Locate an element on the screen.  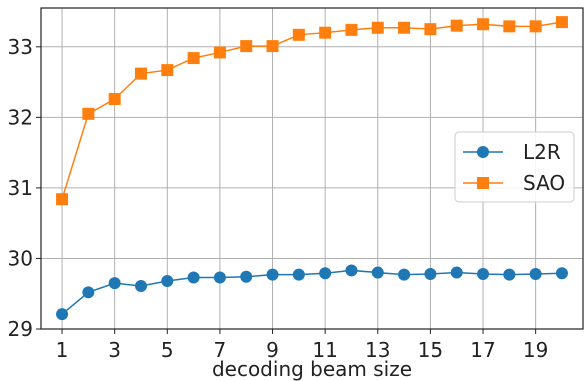
y-tick-label: 31 is located at coordinates (20, 188).